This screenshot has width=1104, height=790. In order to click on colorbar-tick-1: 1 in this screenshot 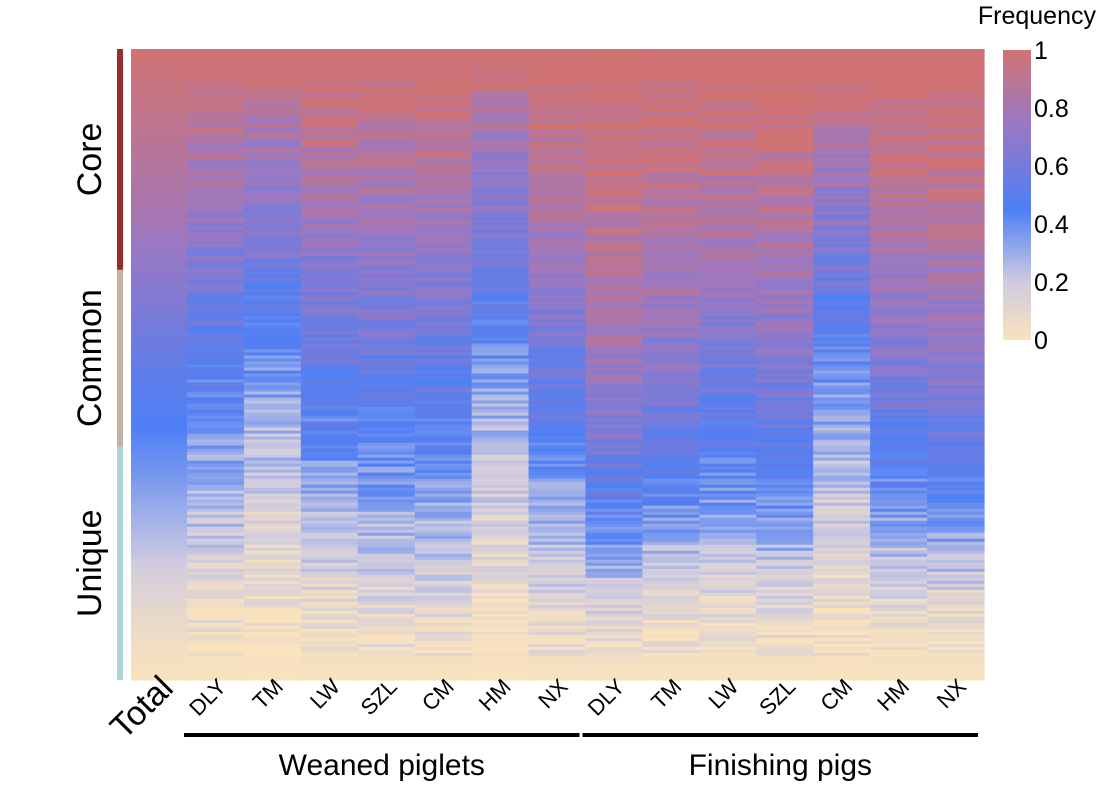, I will do `click(1041, 51)`.